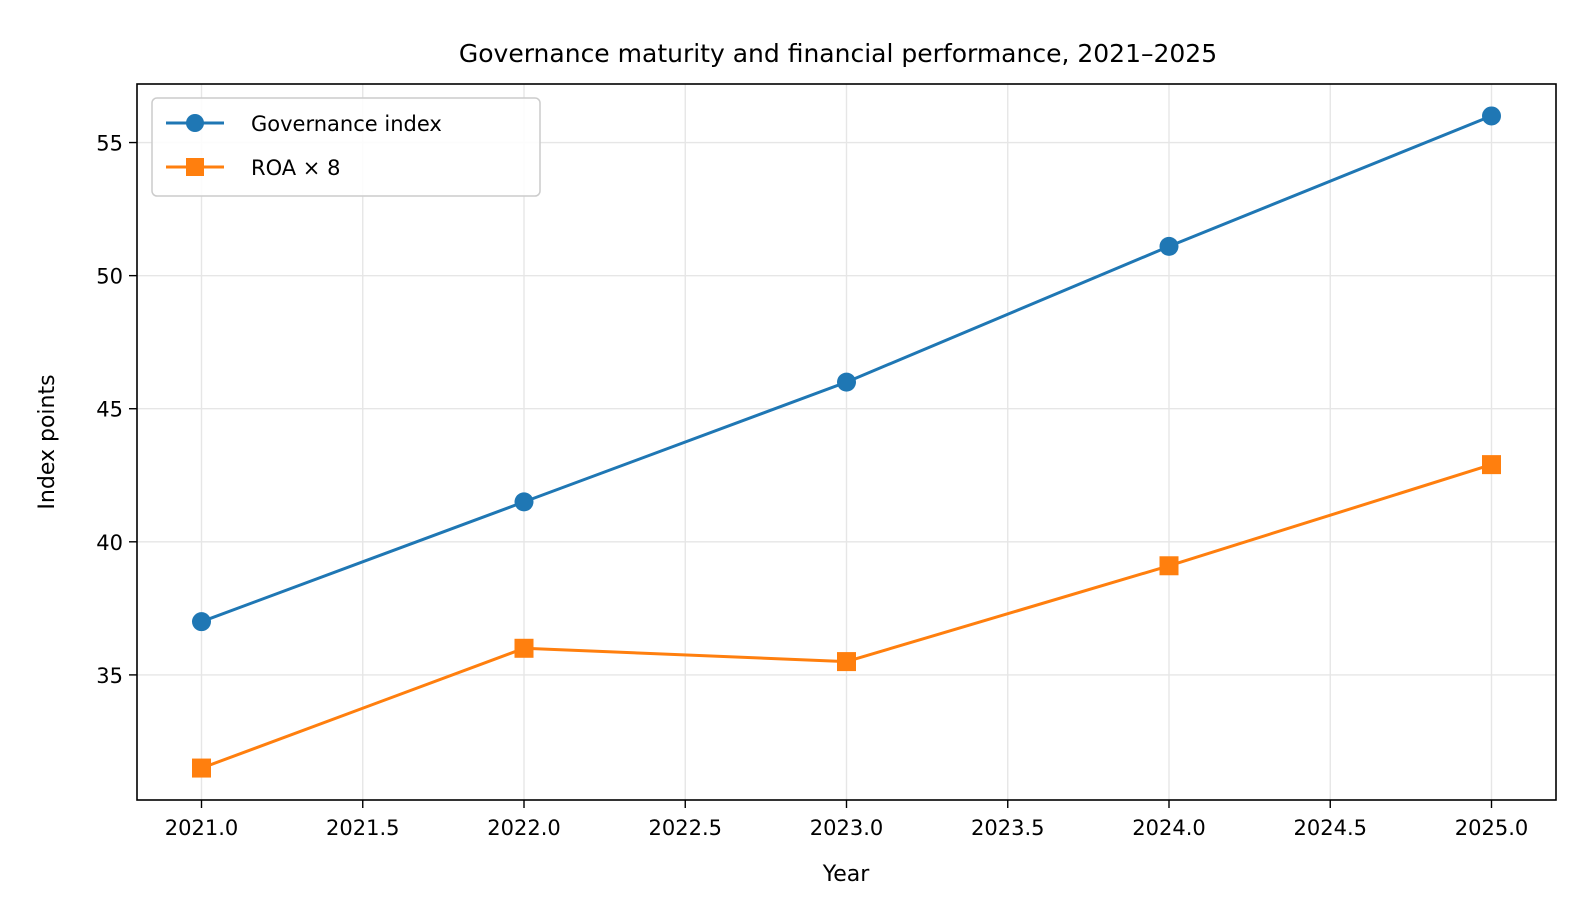 This screenshot has width=1584, height=924. Describe the element at coordinates (362, 828) in the screenshot. I see `x-tick-label: 2021.5` at that location.